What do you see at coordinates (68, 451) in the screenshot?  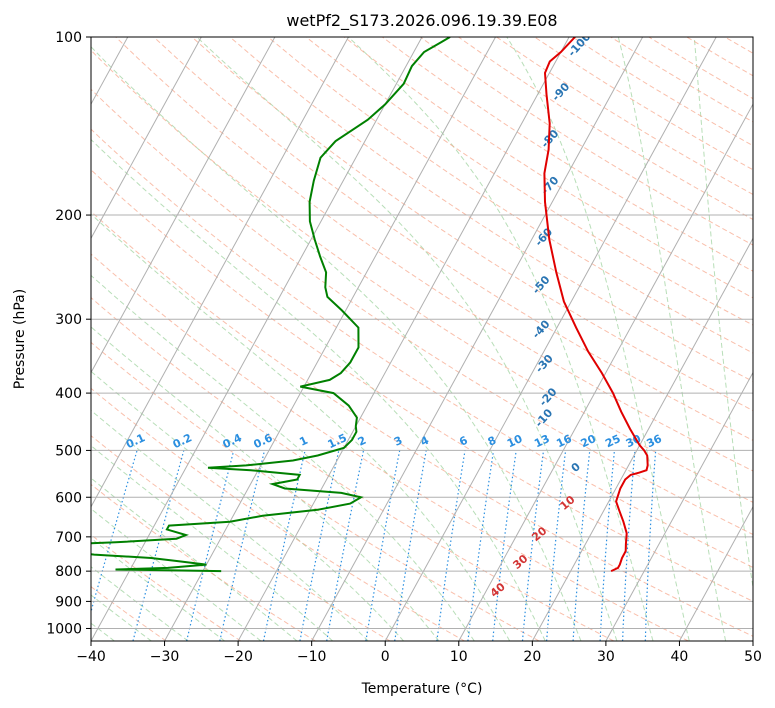 I see `y-tick-label: 500` at bounding box center [68, 451].